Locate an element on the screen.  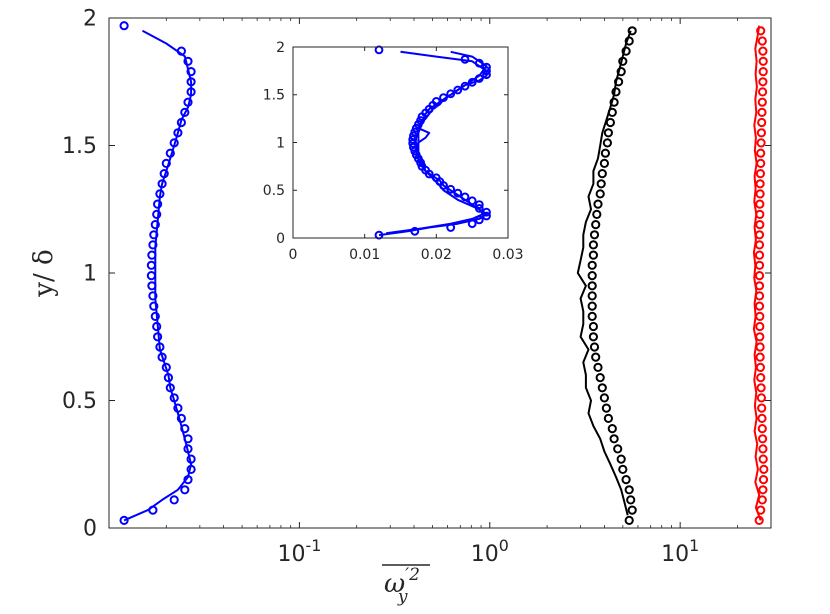
y-axis-label: y/ δ is located at coordinates (44, 273).